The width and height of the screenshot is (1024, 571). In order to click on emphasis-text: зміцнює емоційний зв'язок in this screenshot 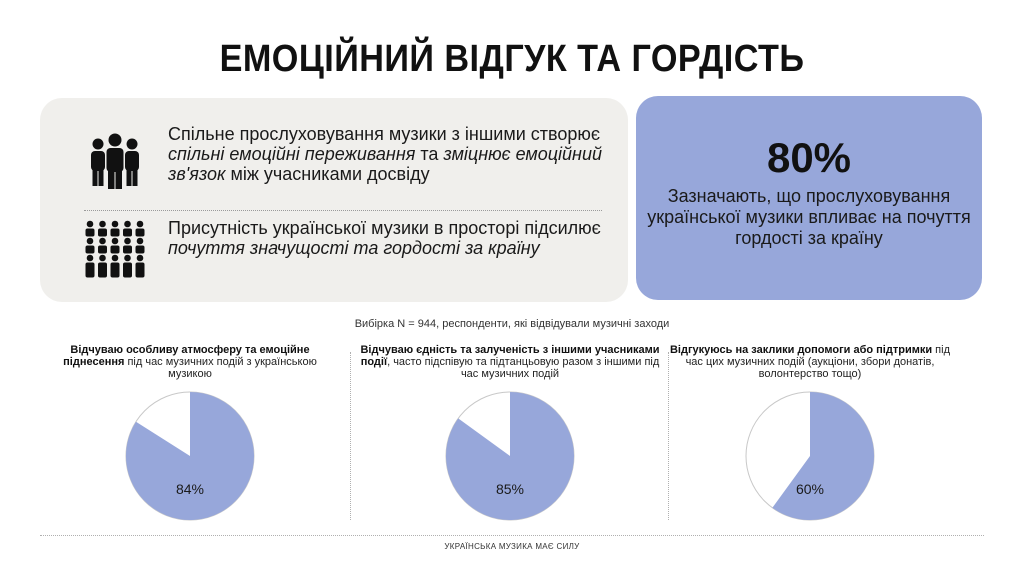, I will do `click(385, 164)`.